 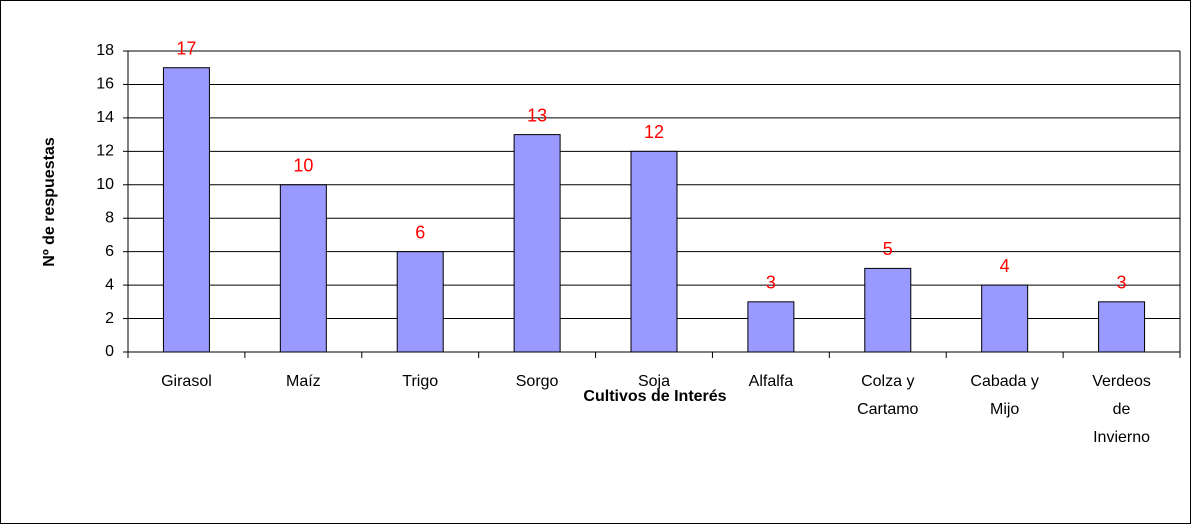 I want to click on x-tick-label: Alfalfa, so click(x=771, y=381).